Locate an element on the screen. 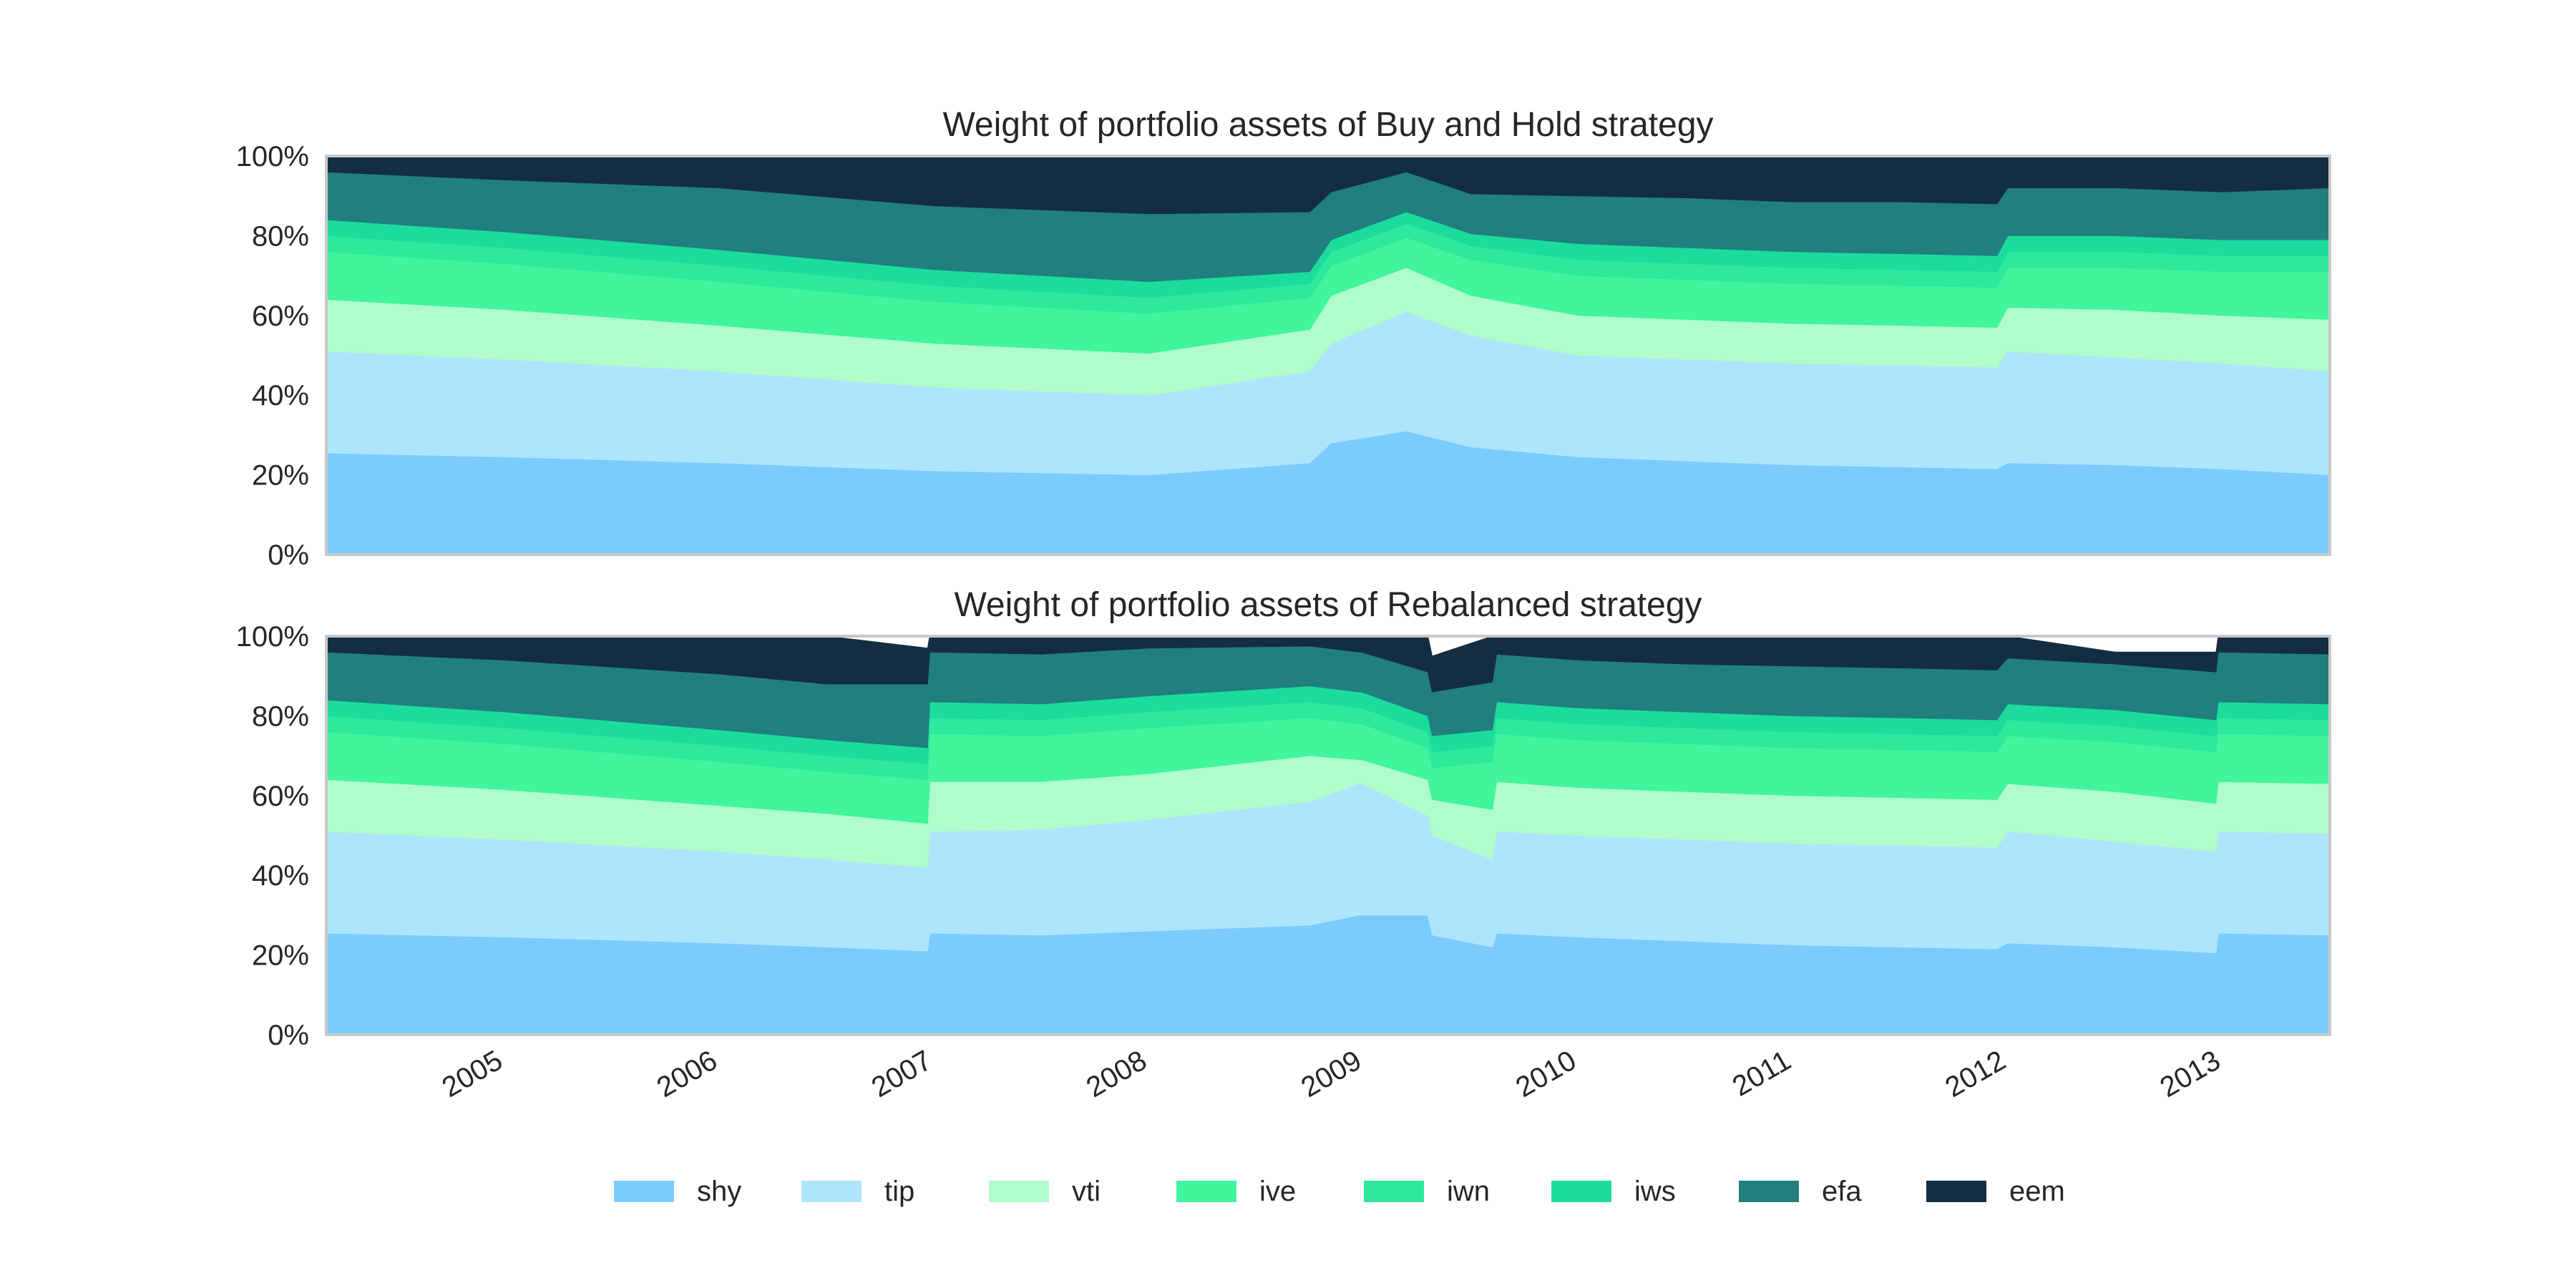 This screenshot has width=2576, height=1288. legend-item-iws: iws is located at coordinates (1613, 1191).